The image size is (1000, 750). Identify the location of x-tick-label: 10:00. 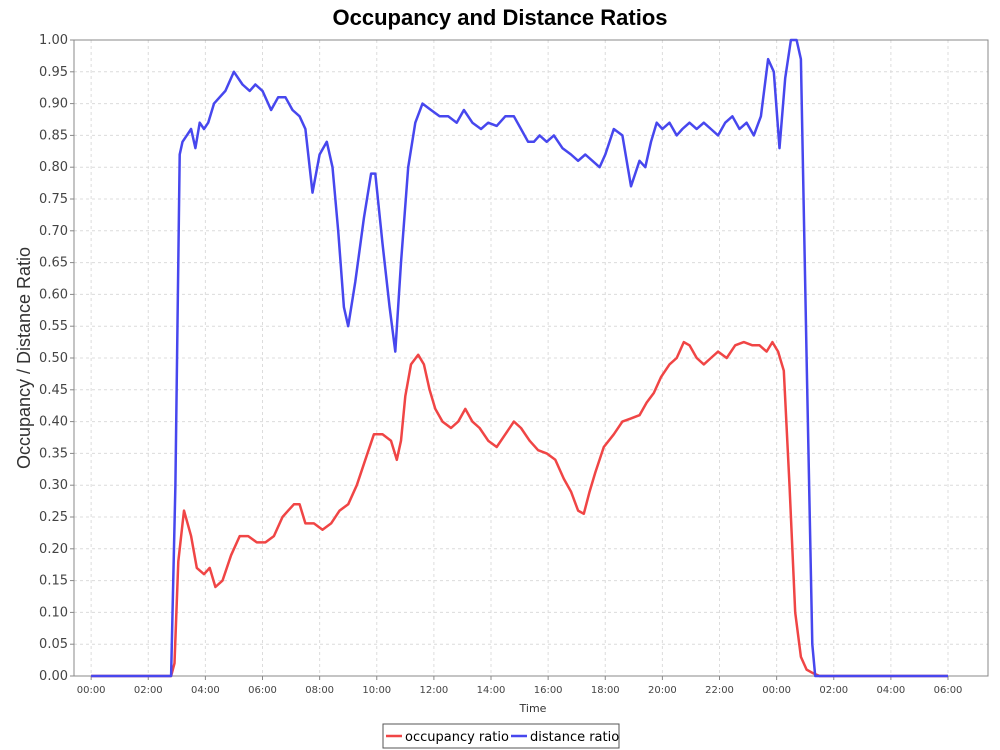
(376, 690).